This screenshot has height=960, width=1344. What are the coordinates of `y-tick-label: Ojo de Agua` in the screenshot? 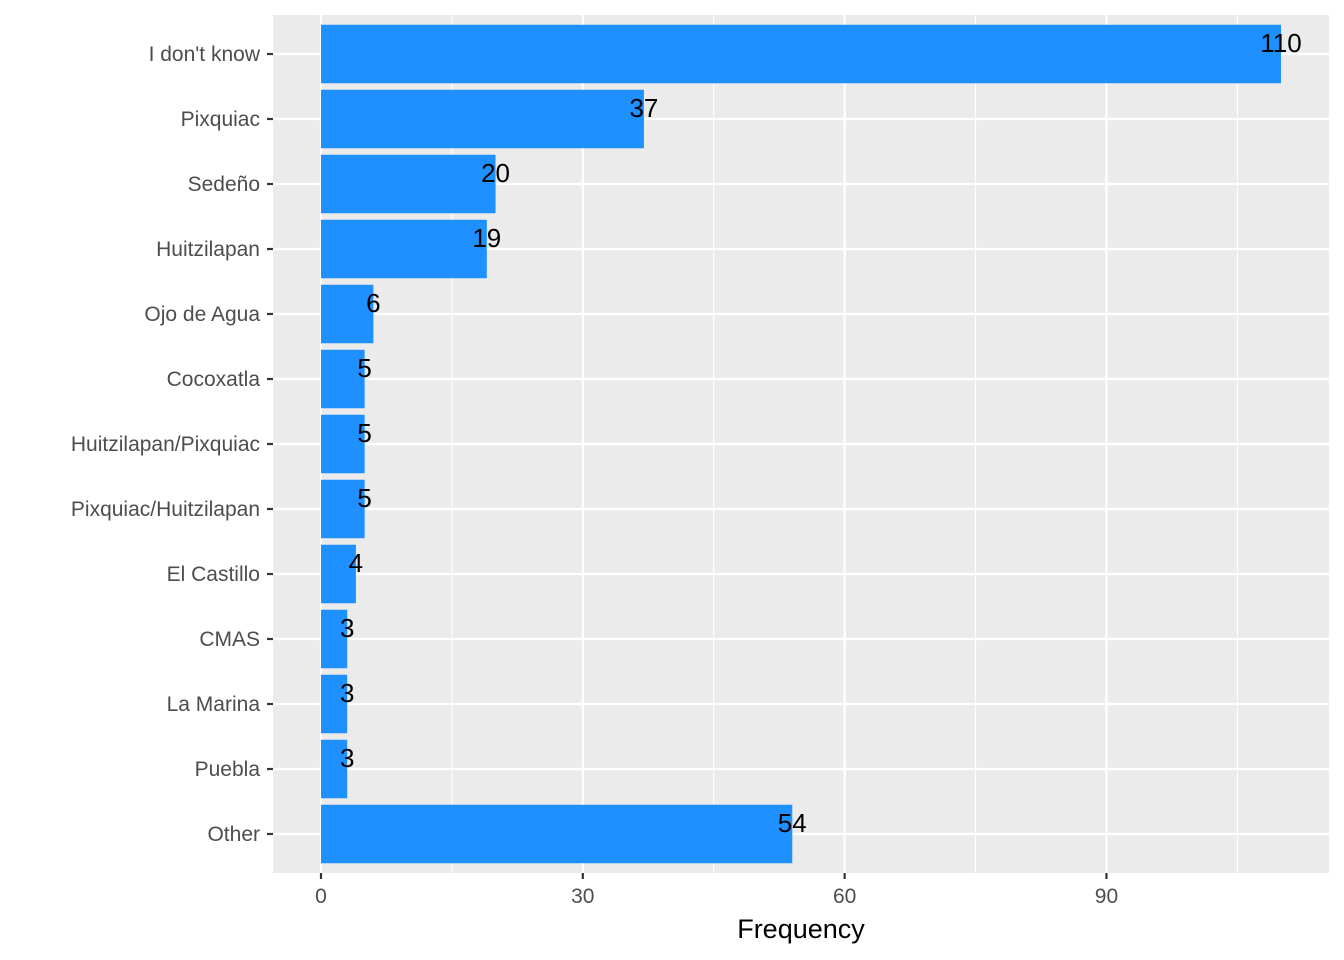 It's located at (202, 314).